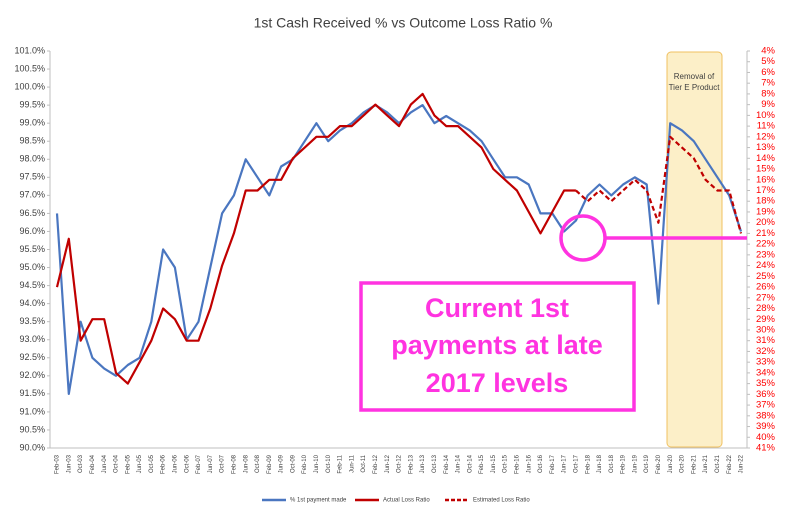 The width and height of the screenshot is (807, 520). I want to click on x-tick-label: Oct-21, so click(718, 463).